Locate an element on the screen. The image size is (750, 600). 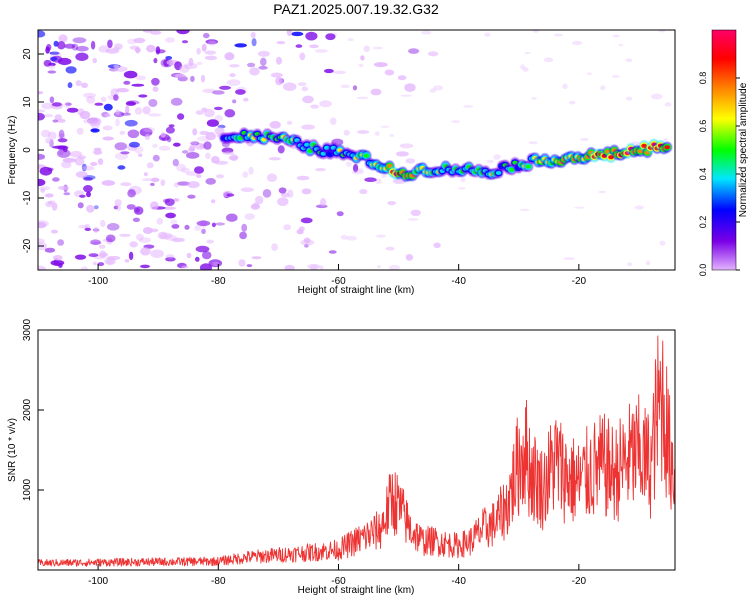
colorbar-tick-label: 0.0 is located at coordinates (703, 270).